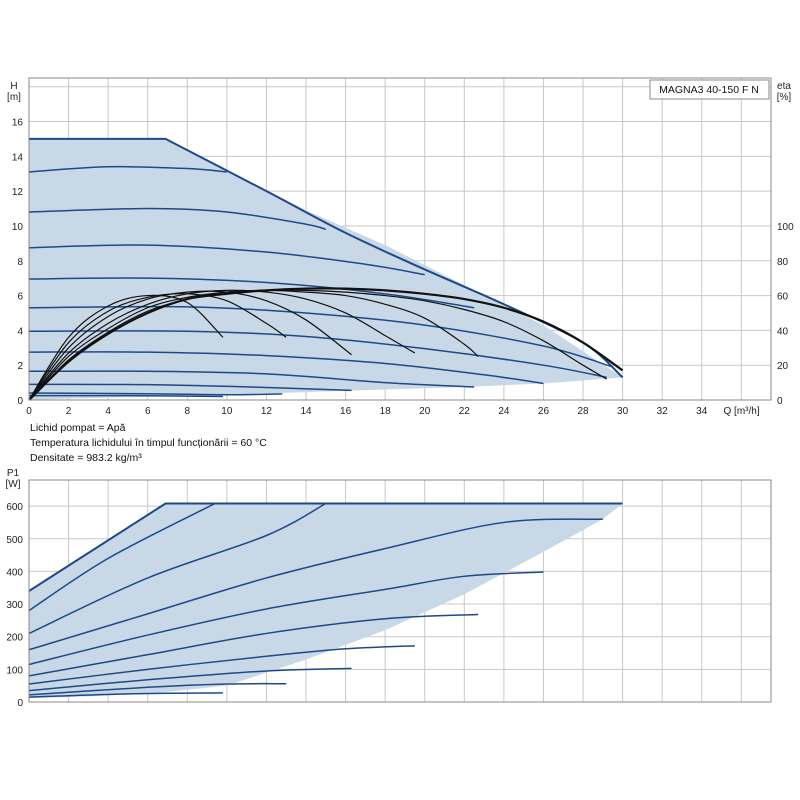  What do you see at coordinates (623, 411) in the screenshot?
I see `flow-tick-label: 30` at bounding box center [623, 411].